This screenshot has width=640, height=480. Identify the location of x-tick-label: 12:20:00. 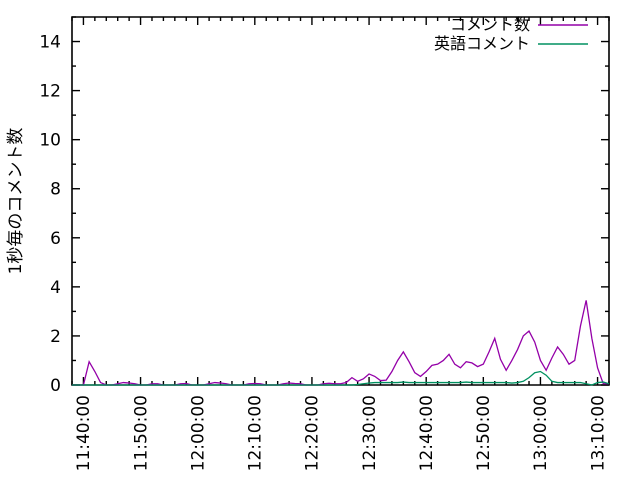
(313, 433).